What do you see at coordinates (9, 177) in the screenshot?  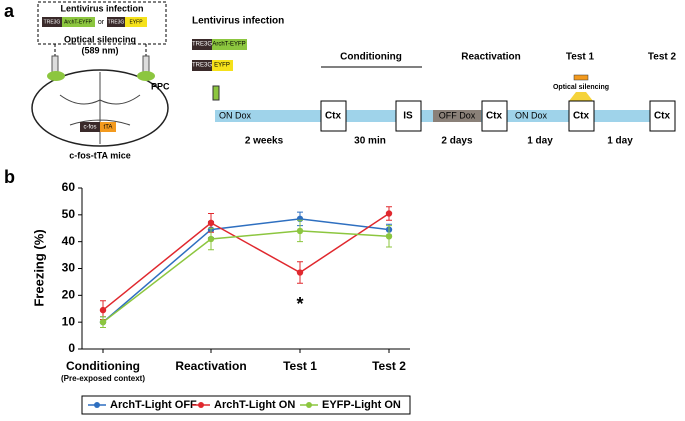 I see `panel-label: b` at bounding box center [9, 177].